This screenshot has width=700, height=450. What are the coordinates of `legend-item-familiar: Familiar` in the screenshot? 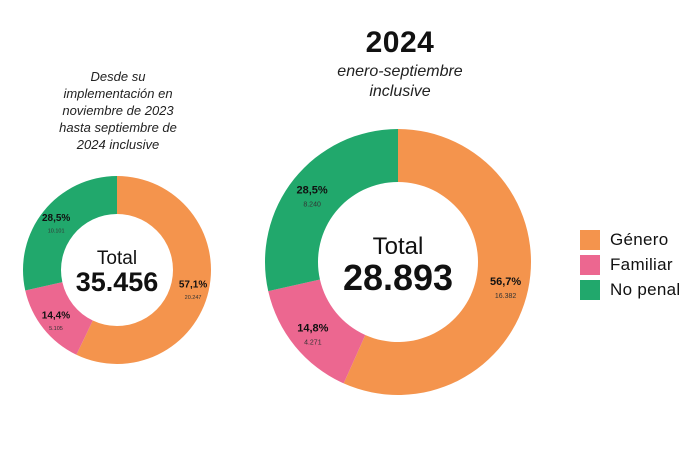 It's located at (630, 264).